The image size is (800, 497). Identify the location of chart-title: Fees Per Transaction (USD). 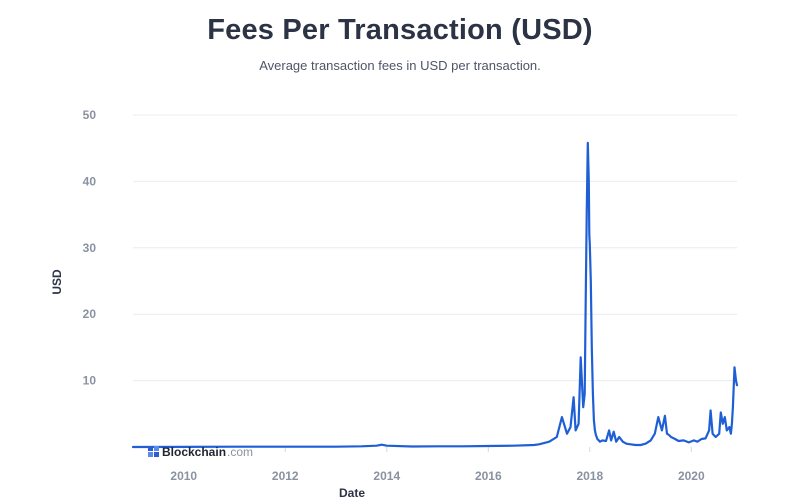
(400, 30).